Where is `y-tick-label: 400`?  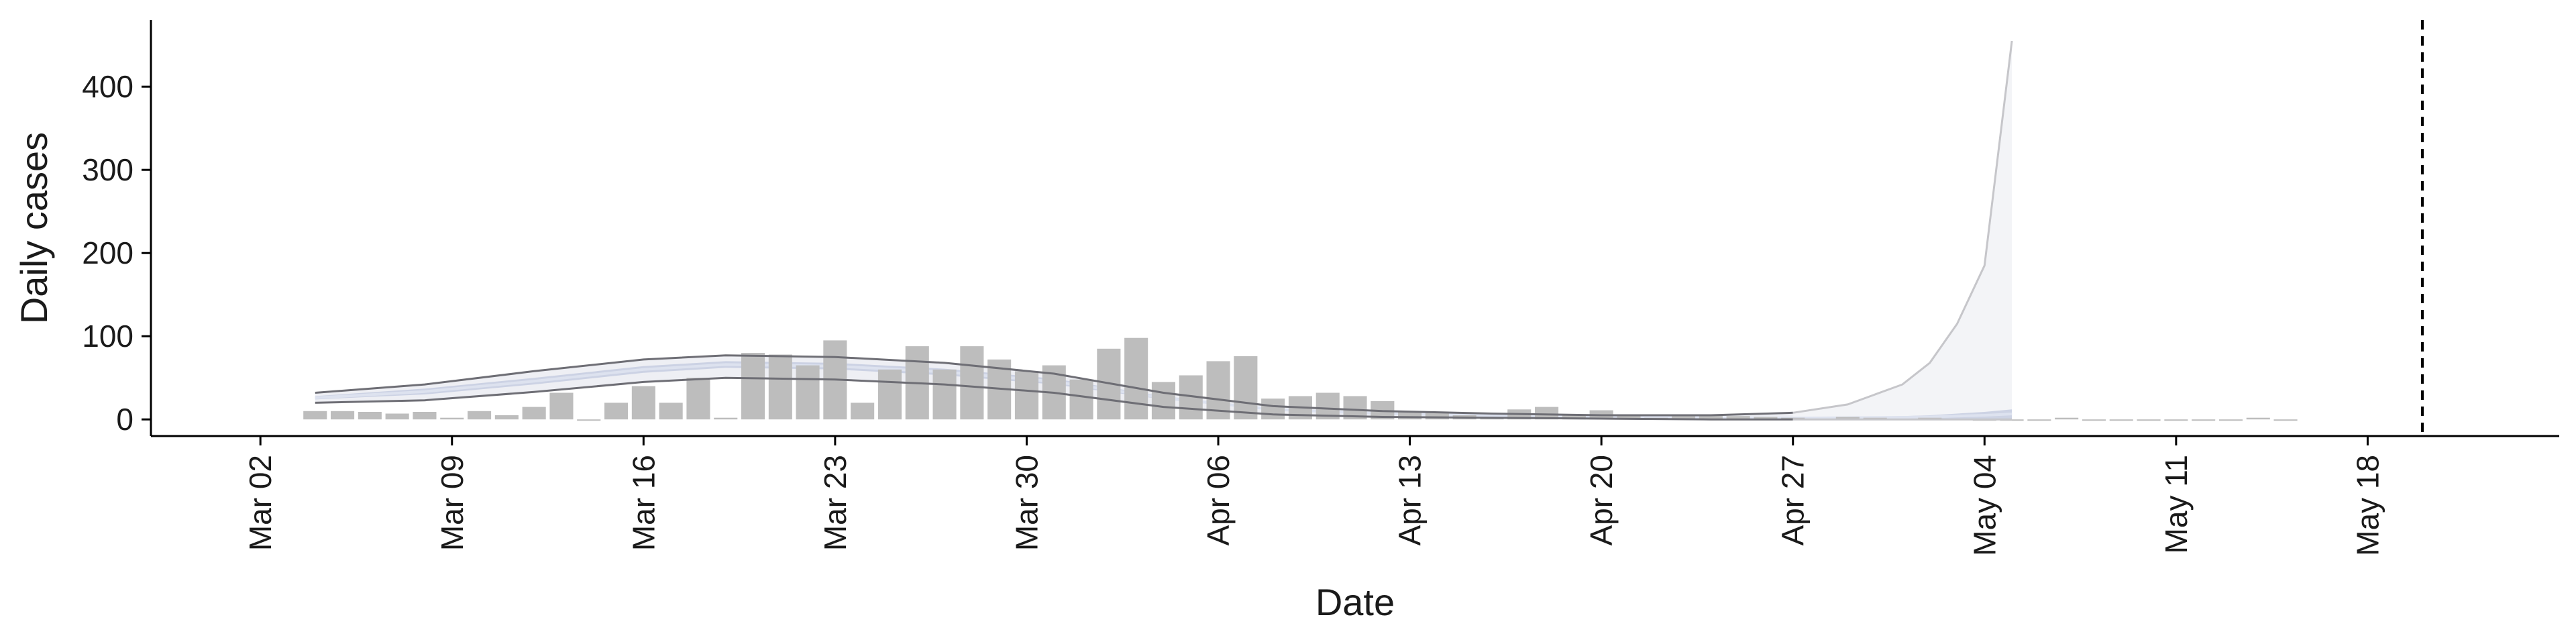
y-tick-label: 400 is located at coordinates (107, 86).